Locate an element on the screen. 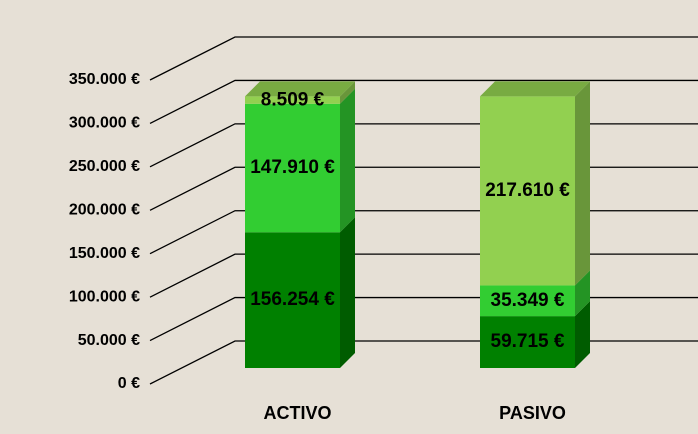 The image size is (698, 434). y-tick-label: 250.000 € is located at coordinates (104, 166).